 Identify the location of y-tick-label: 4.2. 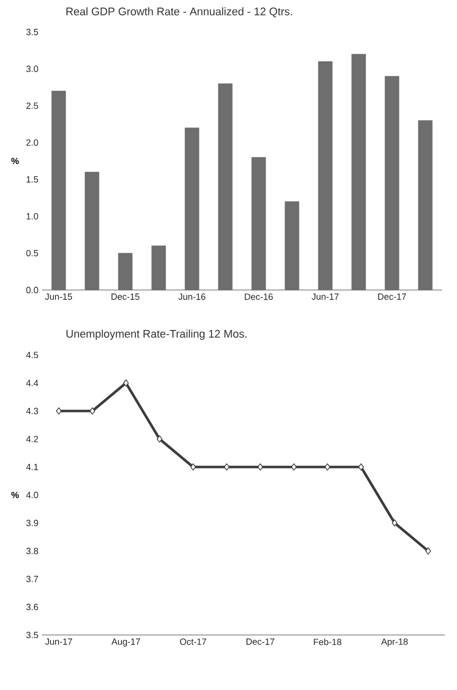
(32, 439).